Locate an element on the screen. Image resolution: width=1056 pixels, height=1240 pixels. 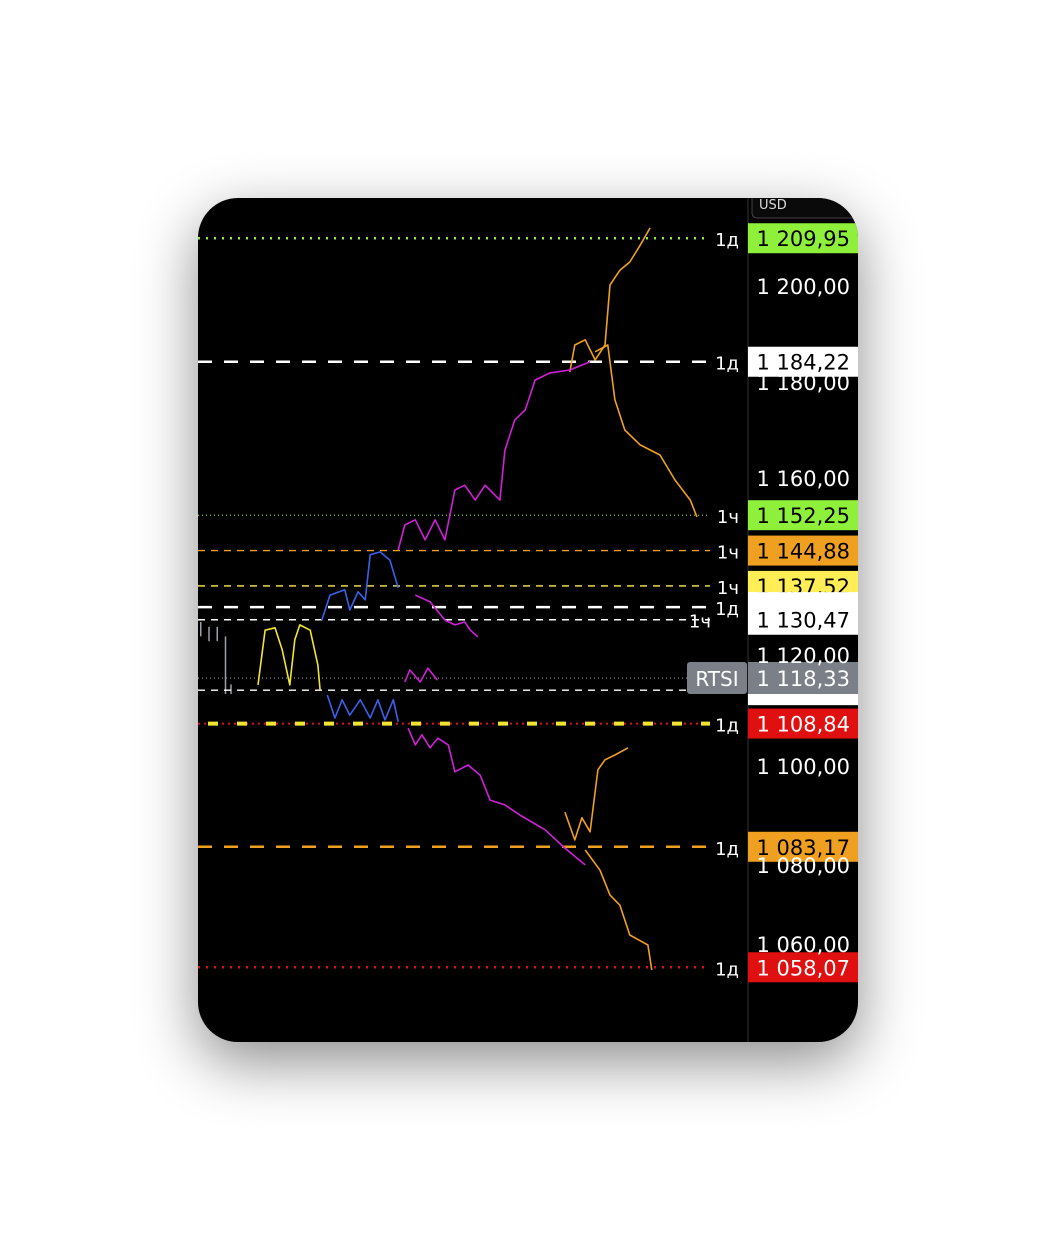
level-price-label: 1 083,17 is located at coordinates (803, 848).